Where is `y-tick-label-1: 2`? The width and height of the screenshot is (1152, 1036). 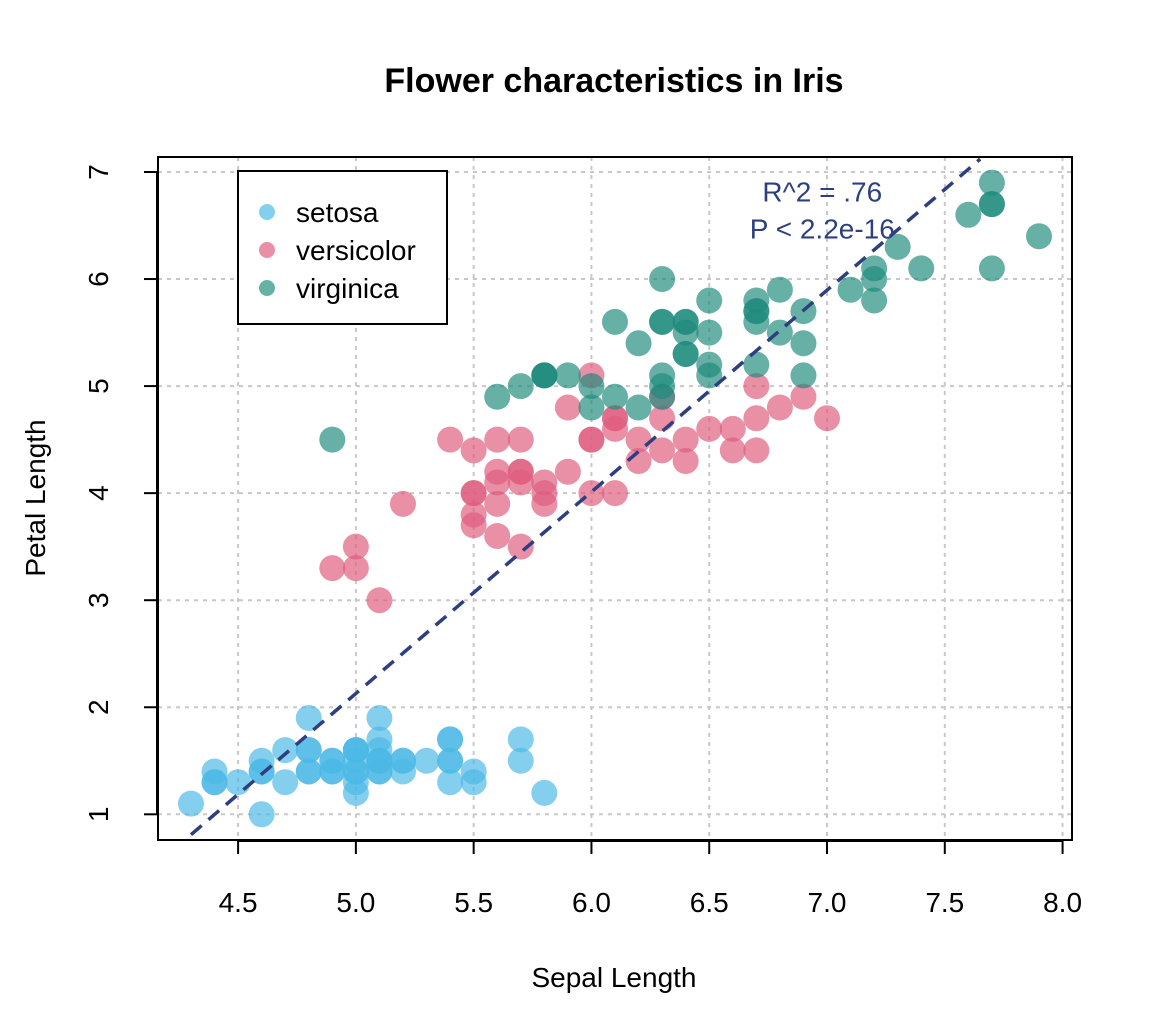 y-tick-label-1: 2 is located at coordinates (98, 707).